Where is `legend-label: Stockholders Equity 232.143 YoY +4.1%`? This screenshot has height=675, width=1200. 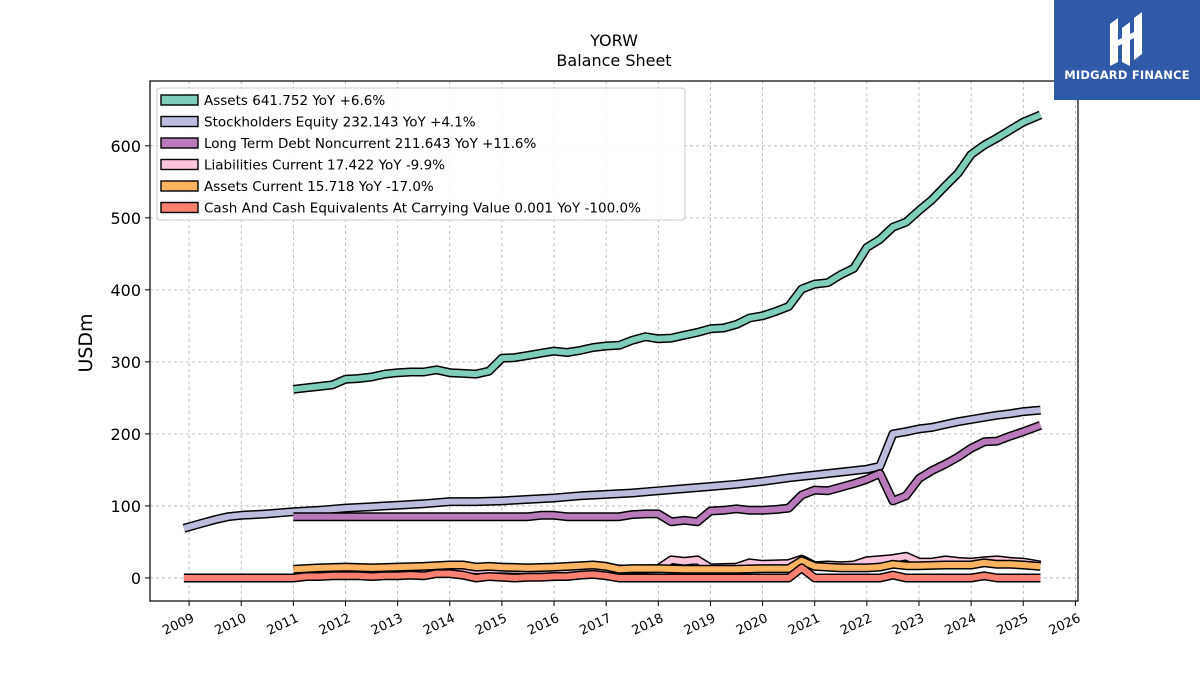 legend-label: Stockholders Equity 232.143 YoY +4.1% is located at coordinates (340, 123).